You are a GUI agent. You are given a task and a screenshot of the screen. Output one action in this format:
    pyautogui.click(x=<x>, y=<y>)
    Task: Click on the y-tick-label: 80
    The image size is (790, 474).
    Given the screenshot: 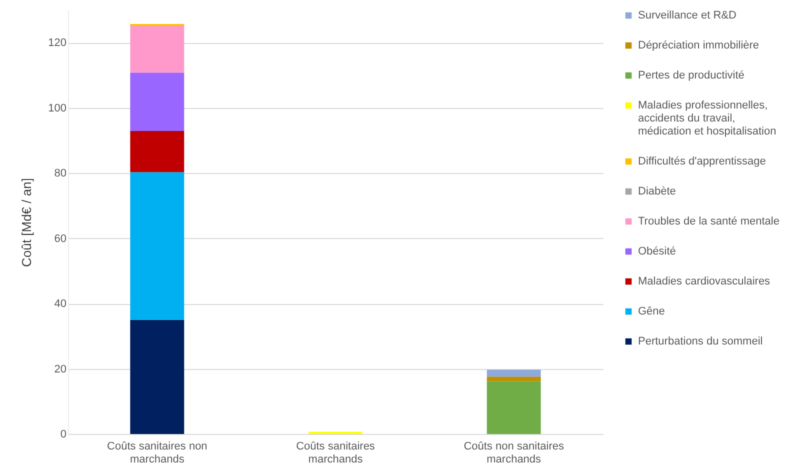 What is the action you would take?
    pyautogui.click(x=60, y=174)
    